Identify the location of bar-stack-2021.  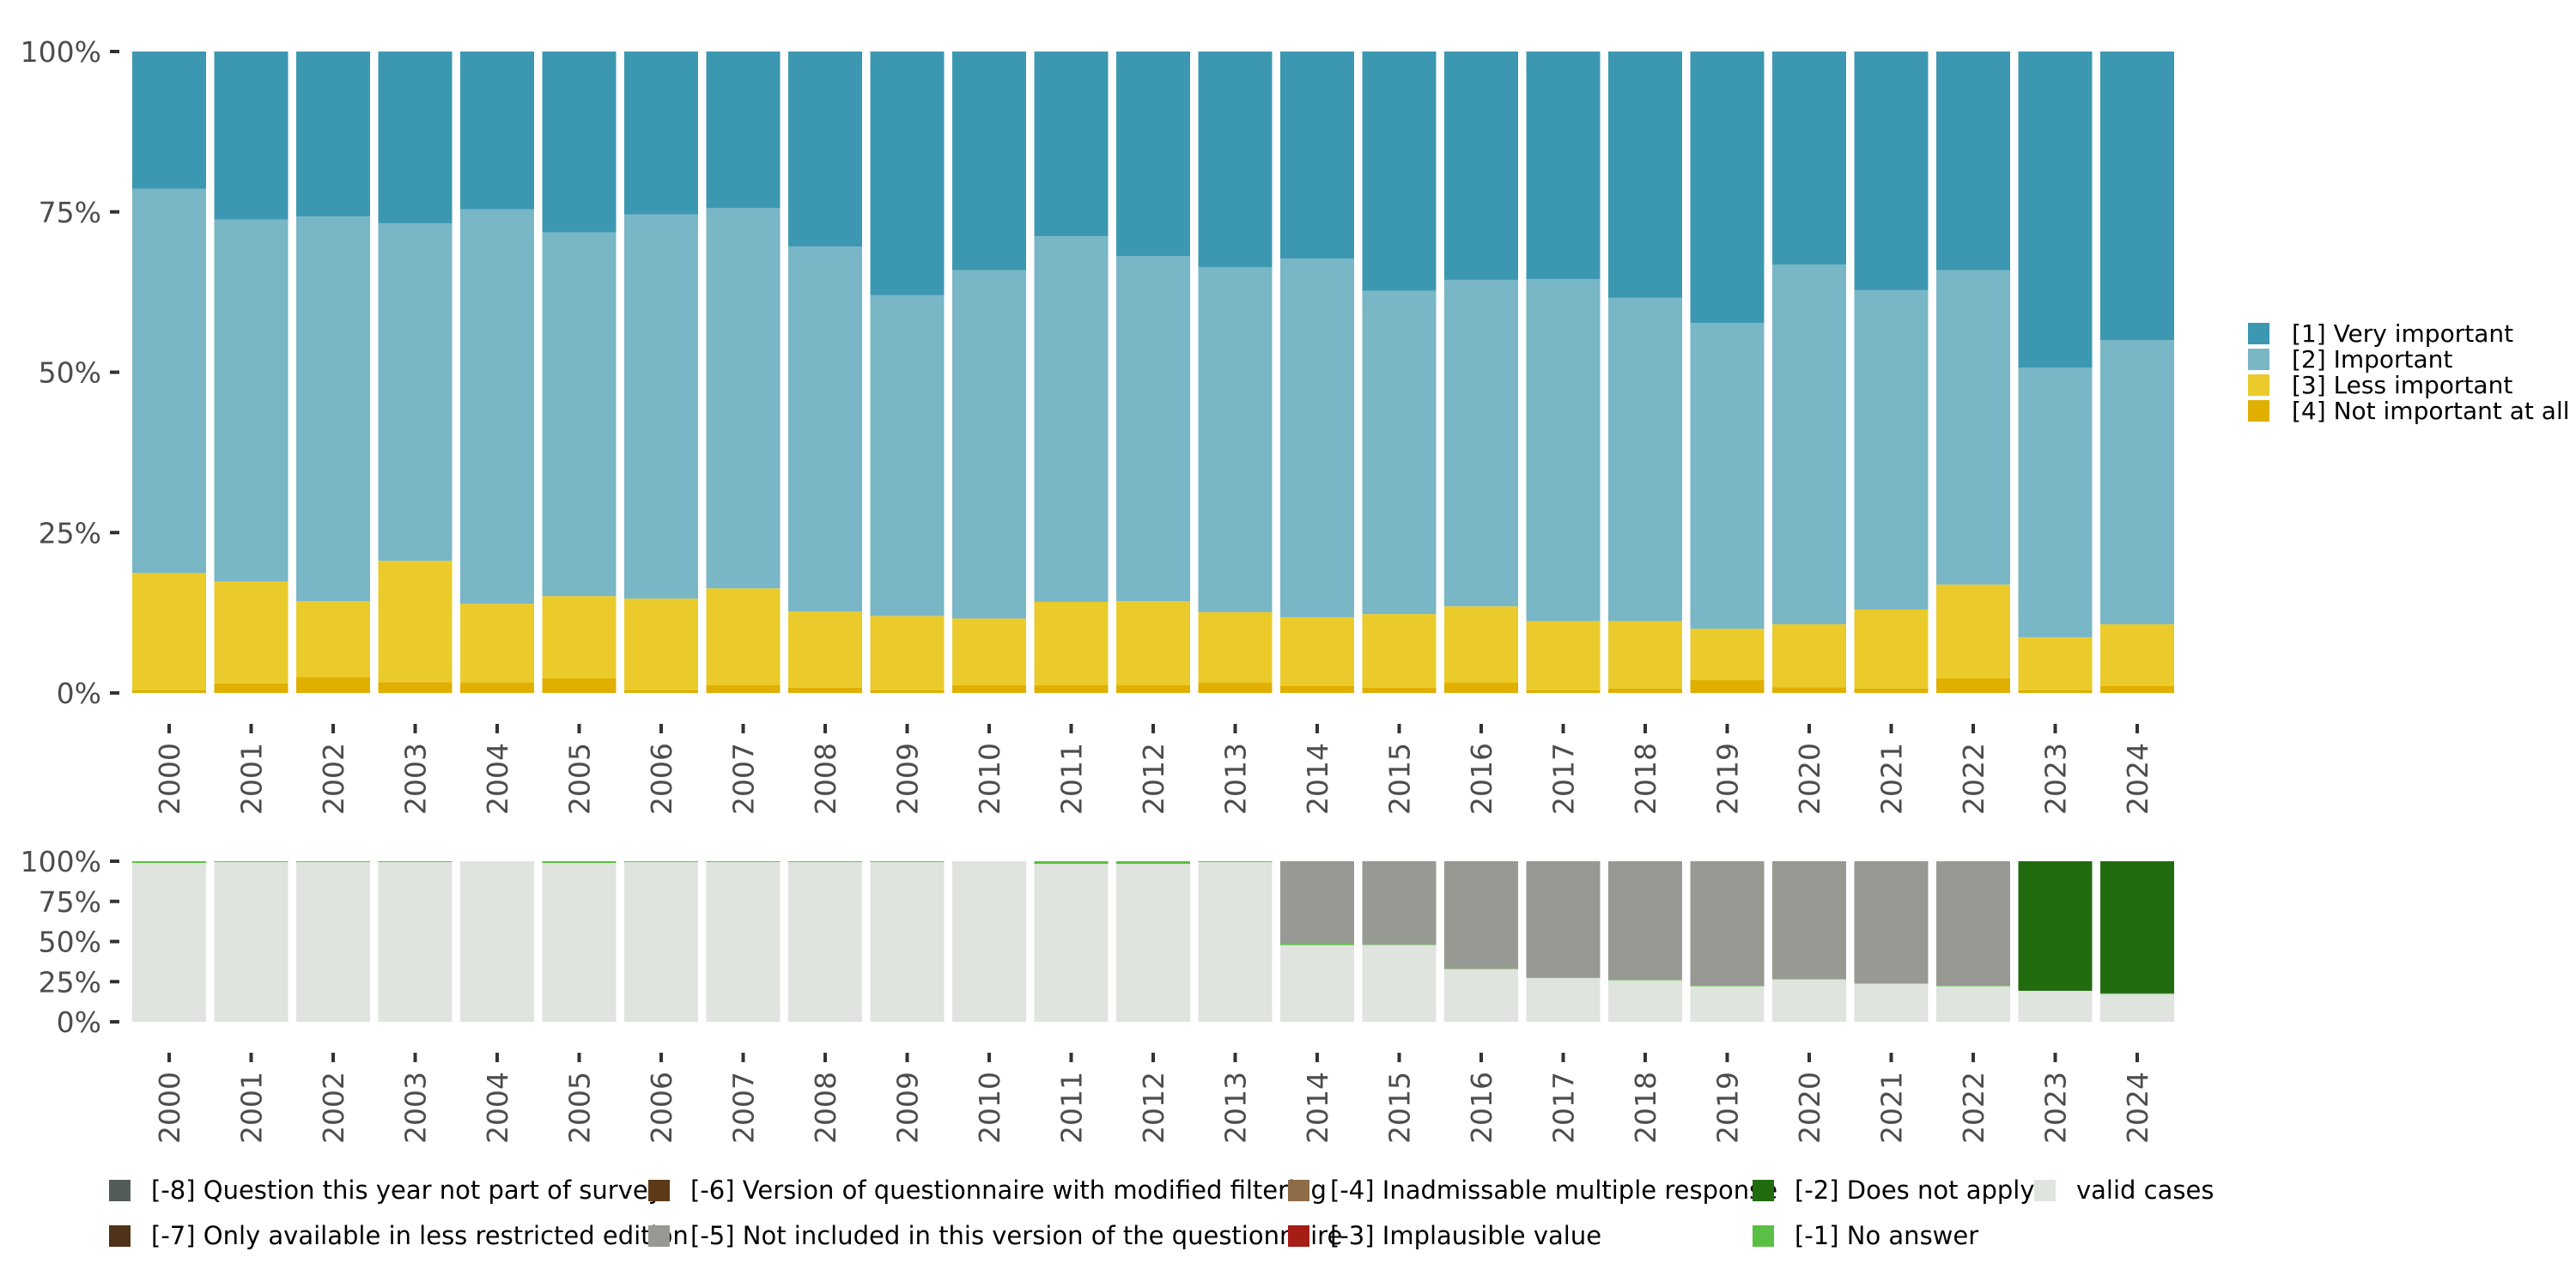
(1892, 372).